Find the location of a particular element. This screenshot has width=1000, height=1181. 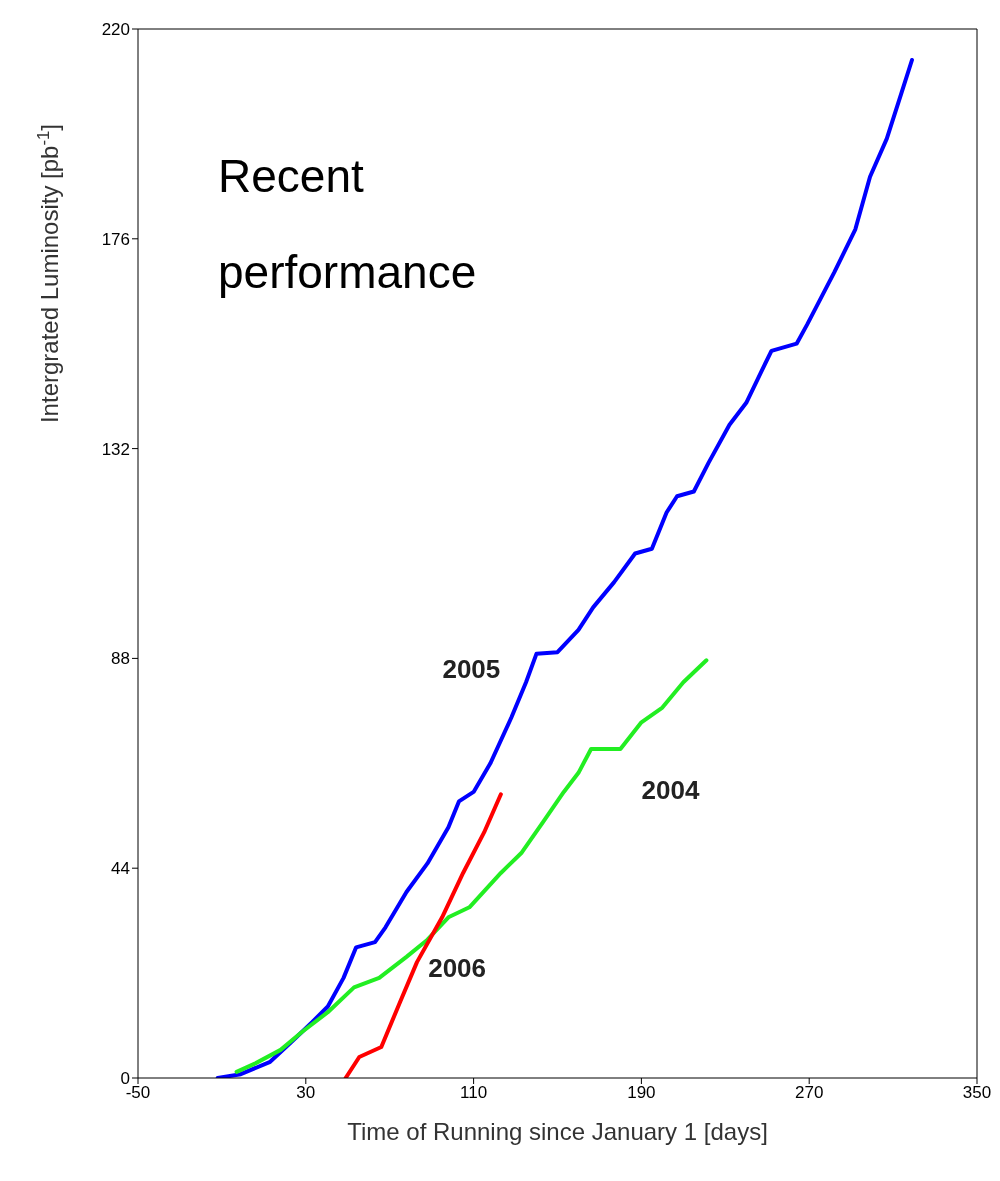

y-tick-label: 132 is located at coordinates (115, 449).